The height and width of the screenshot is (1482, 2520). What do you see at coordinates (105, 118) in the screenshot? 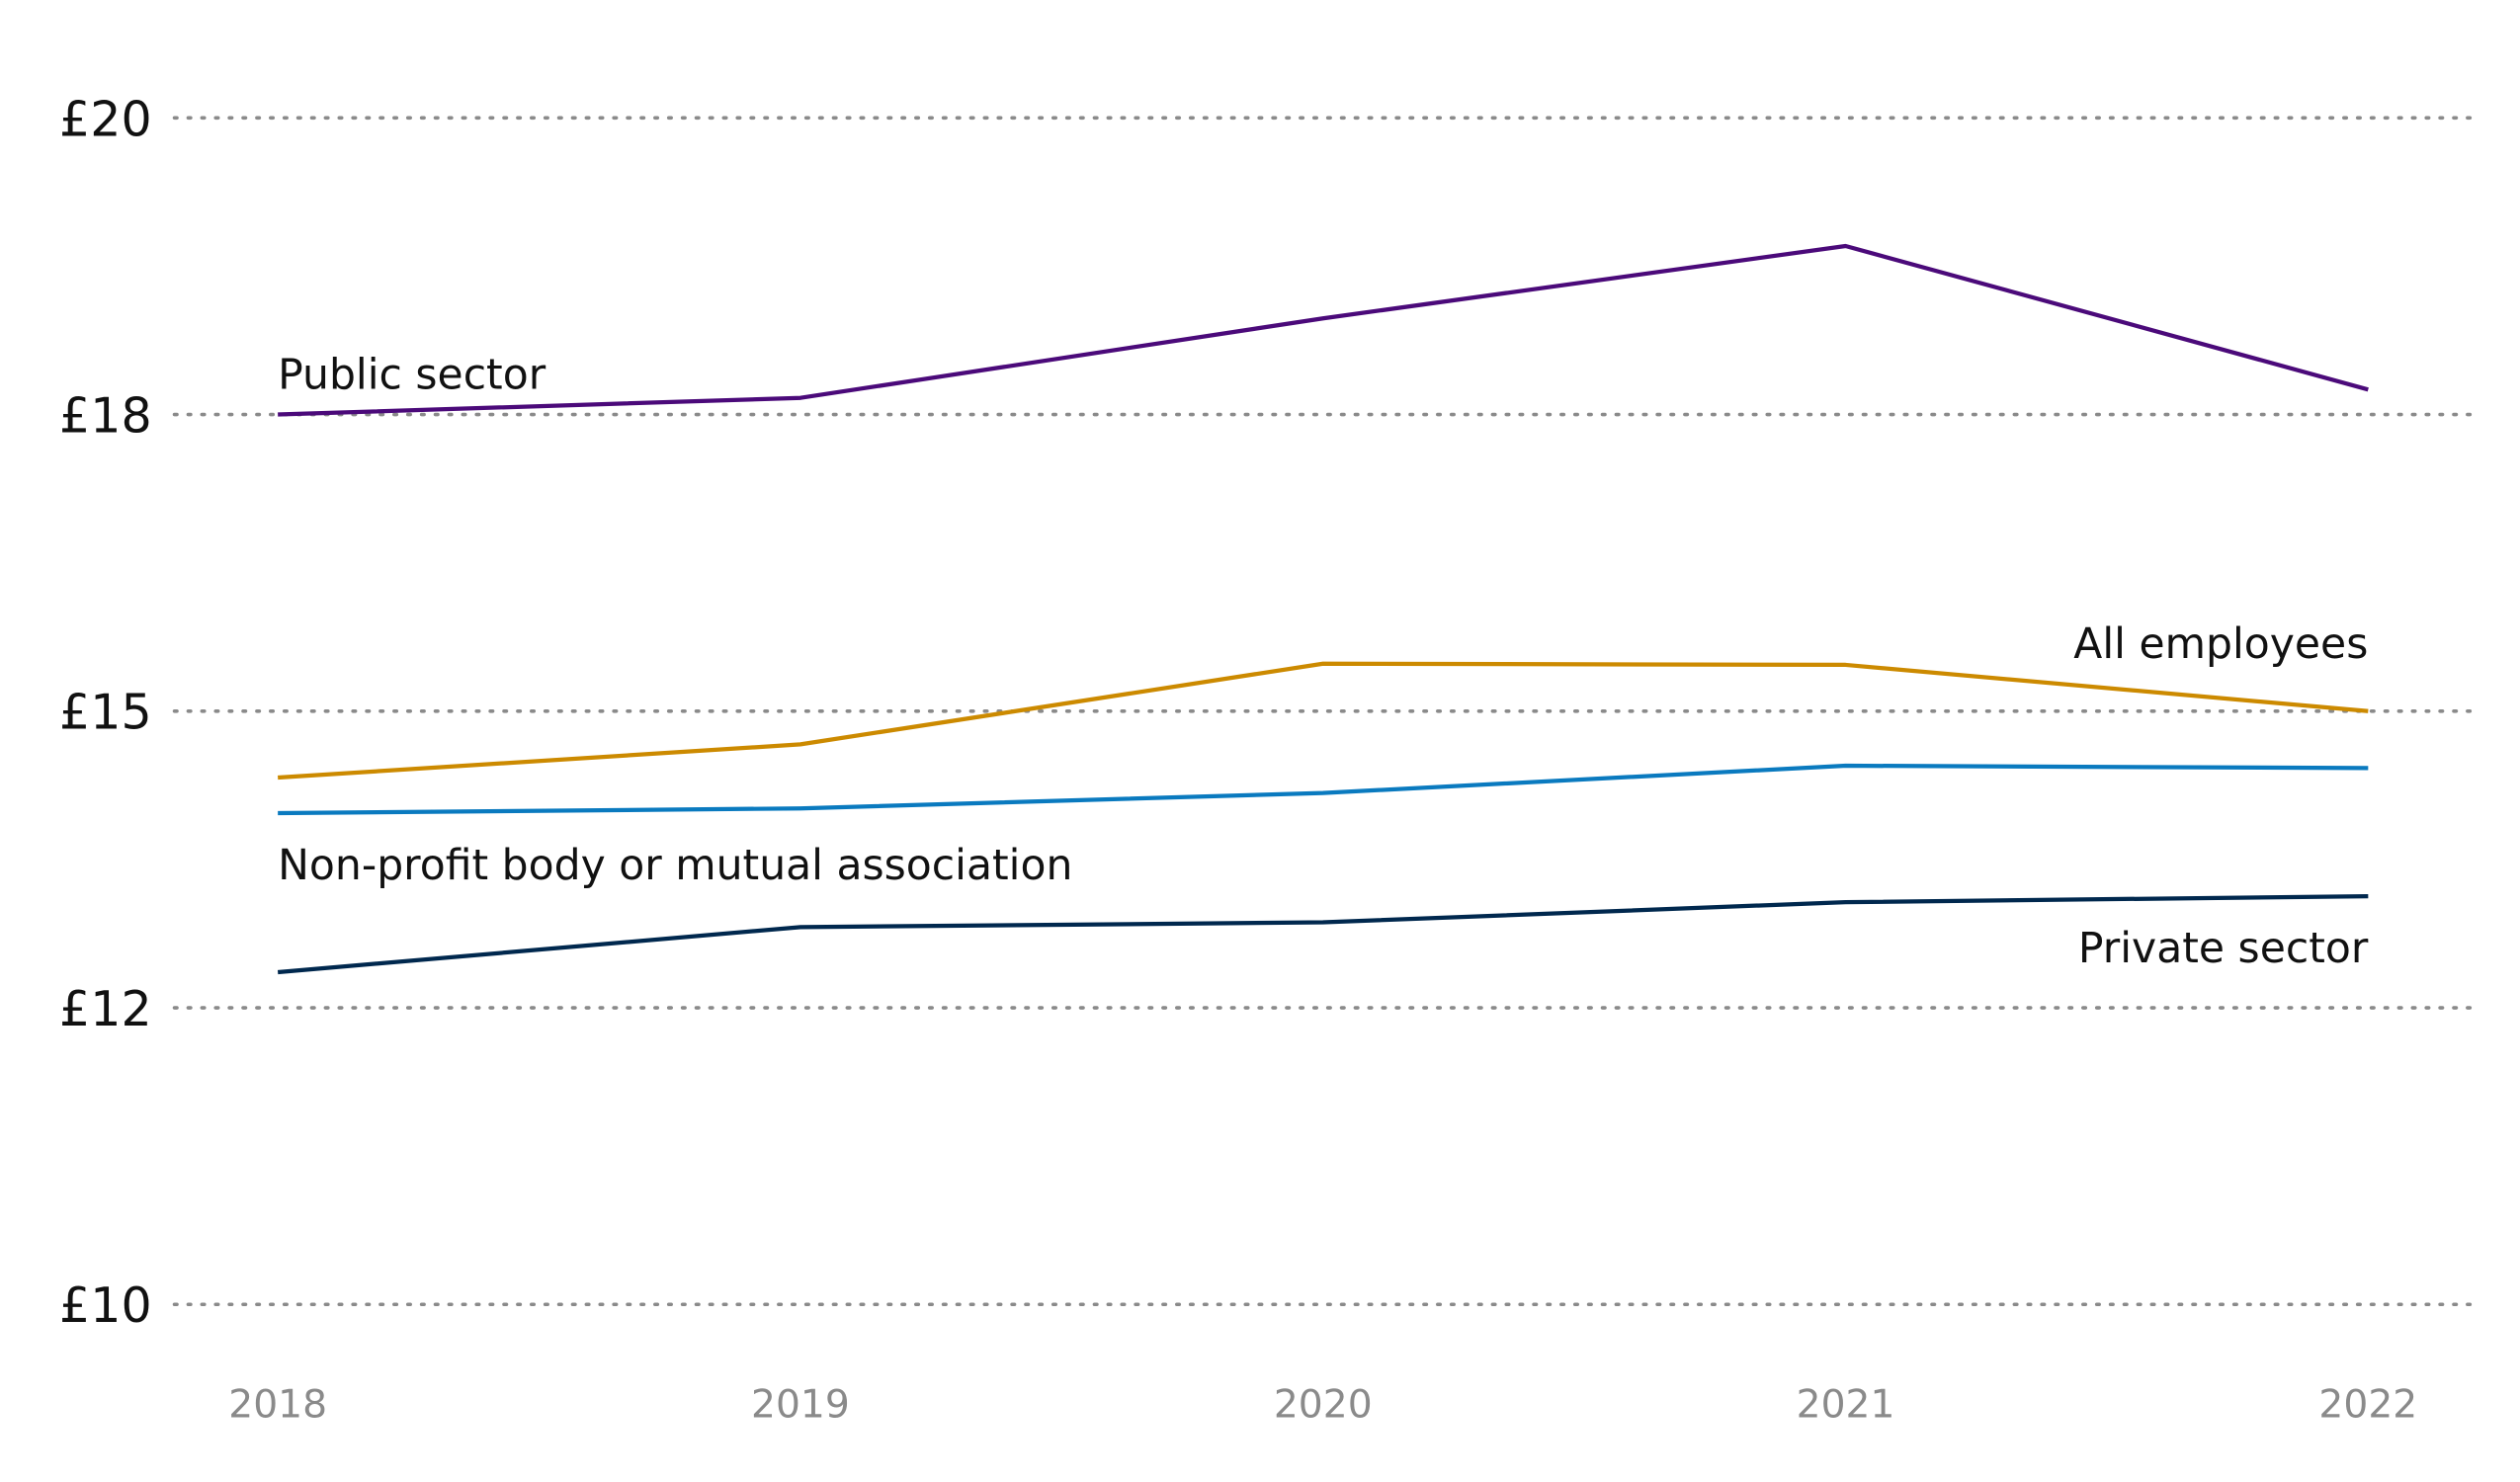
I see `y-tick-label: £20` at bounding box center [105, 118].